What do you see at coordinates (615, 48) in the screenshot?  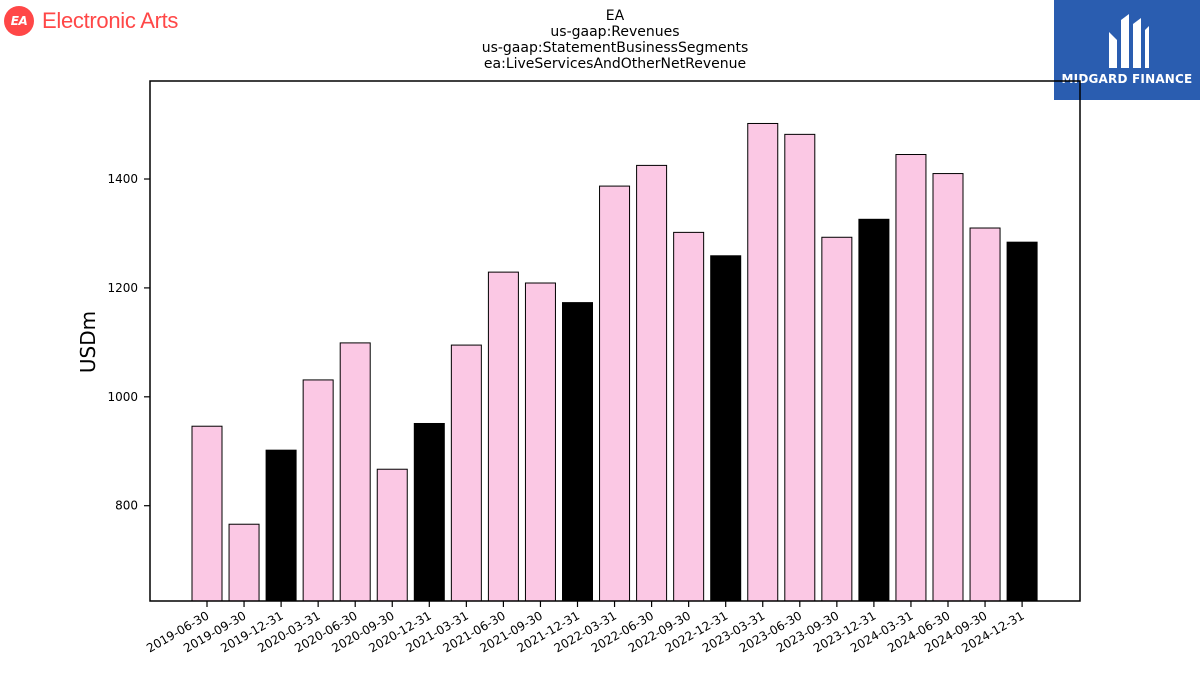 I see `chart-title-line: us-gaap:StatementBusinessSegments` at bounding box center [615, 48].